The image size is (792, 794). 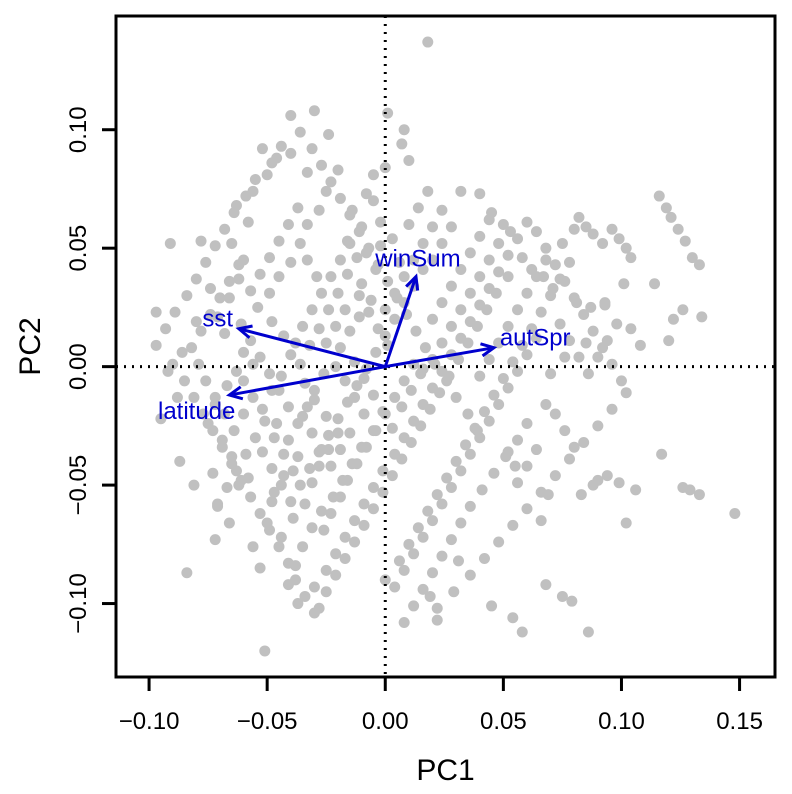 I want to click on arrow-sst: sst, so click(x=294, y=337).